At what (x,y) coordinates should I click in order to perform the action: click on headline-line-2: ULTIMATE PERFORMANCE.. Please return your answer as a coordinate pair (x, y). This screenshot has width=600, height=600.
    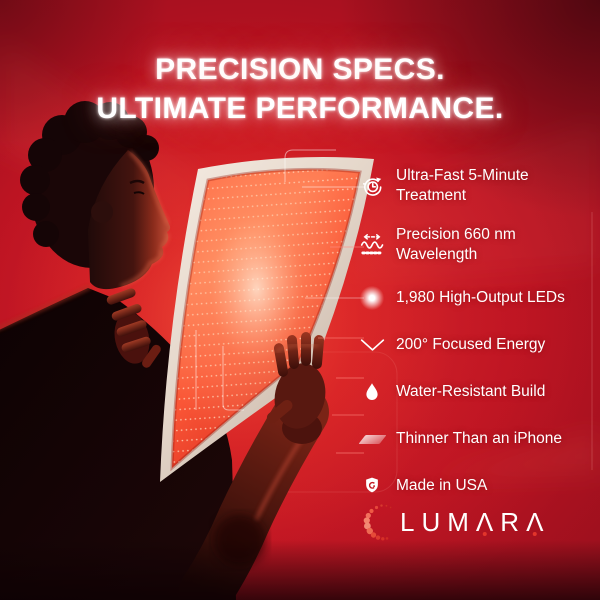
    Looking at the image, I should click on (300, 108).